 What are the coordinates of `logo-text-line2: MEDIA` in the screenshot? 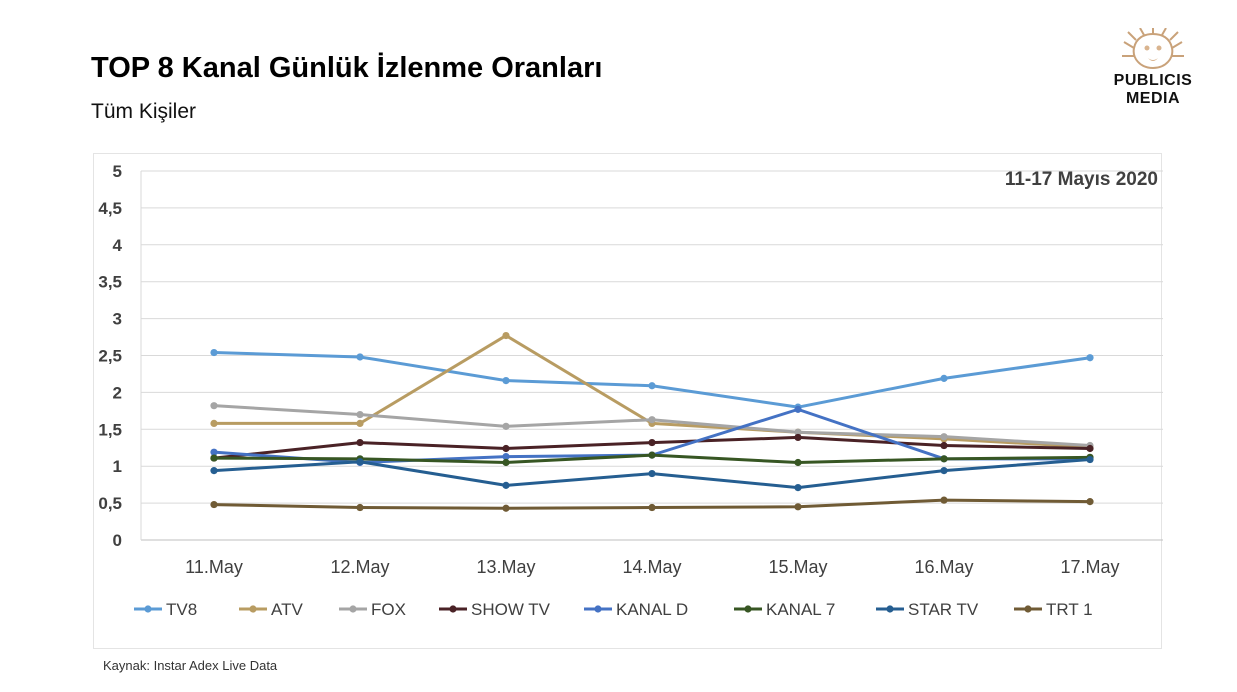 It's located at (1153, 98).